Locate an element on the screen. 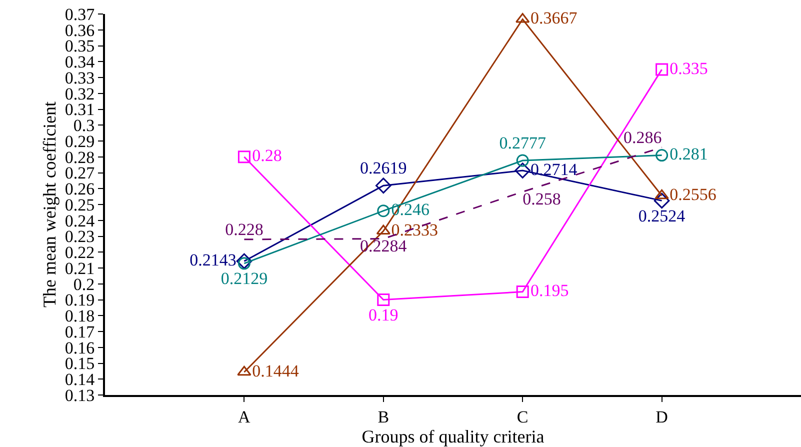 The width and height of the screenshot is (801, 447). data-label: 0.2333 is located at coordinates (414, 230).